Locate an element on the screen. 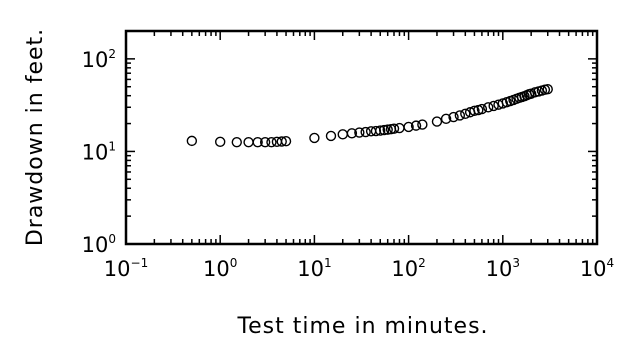  y-tick-label: 101 is located at coordinates (99, 151).